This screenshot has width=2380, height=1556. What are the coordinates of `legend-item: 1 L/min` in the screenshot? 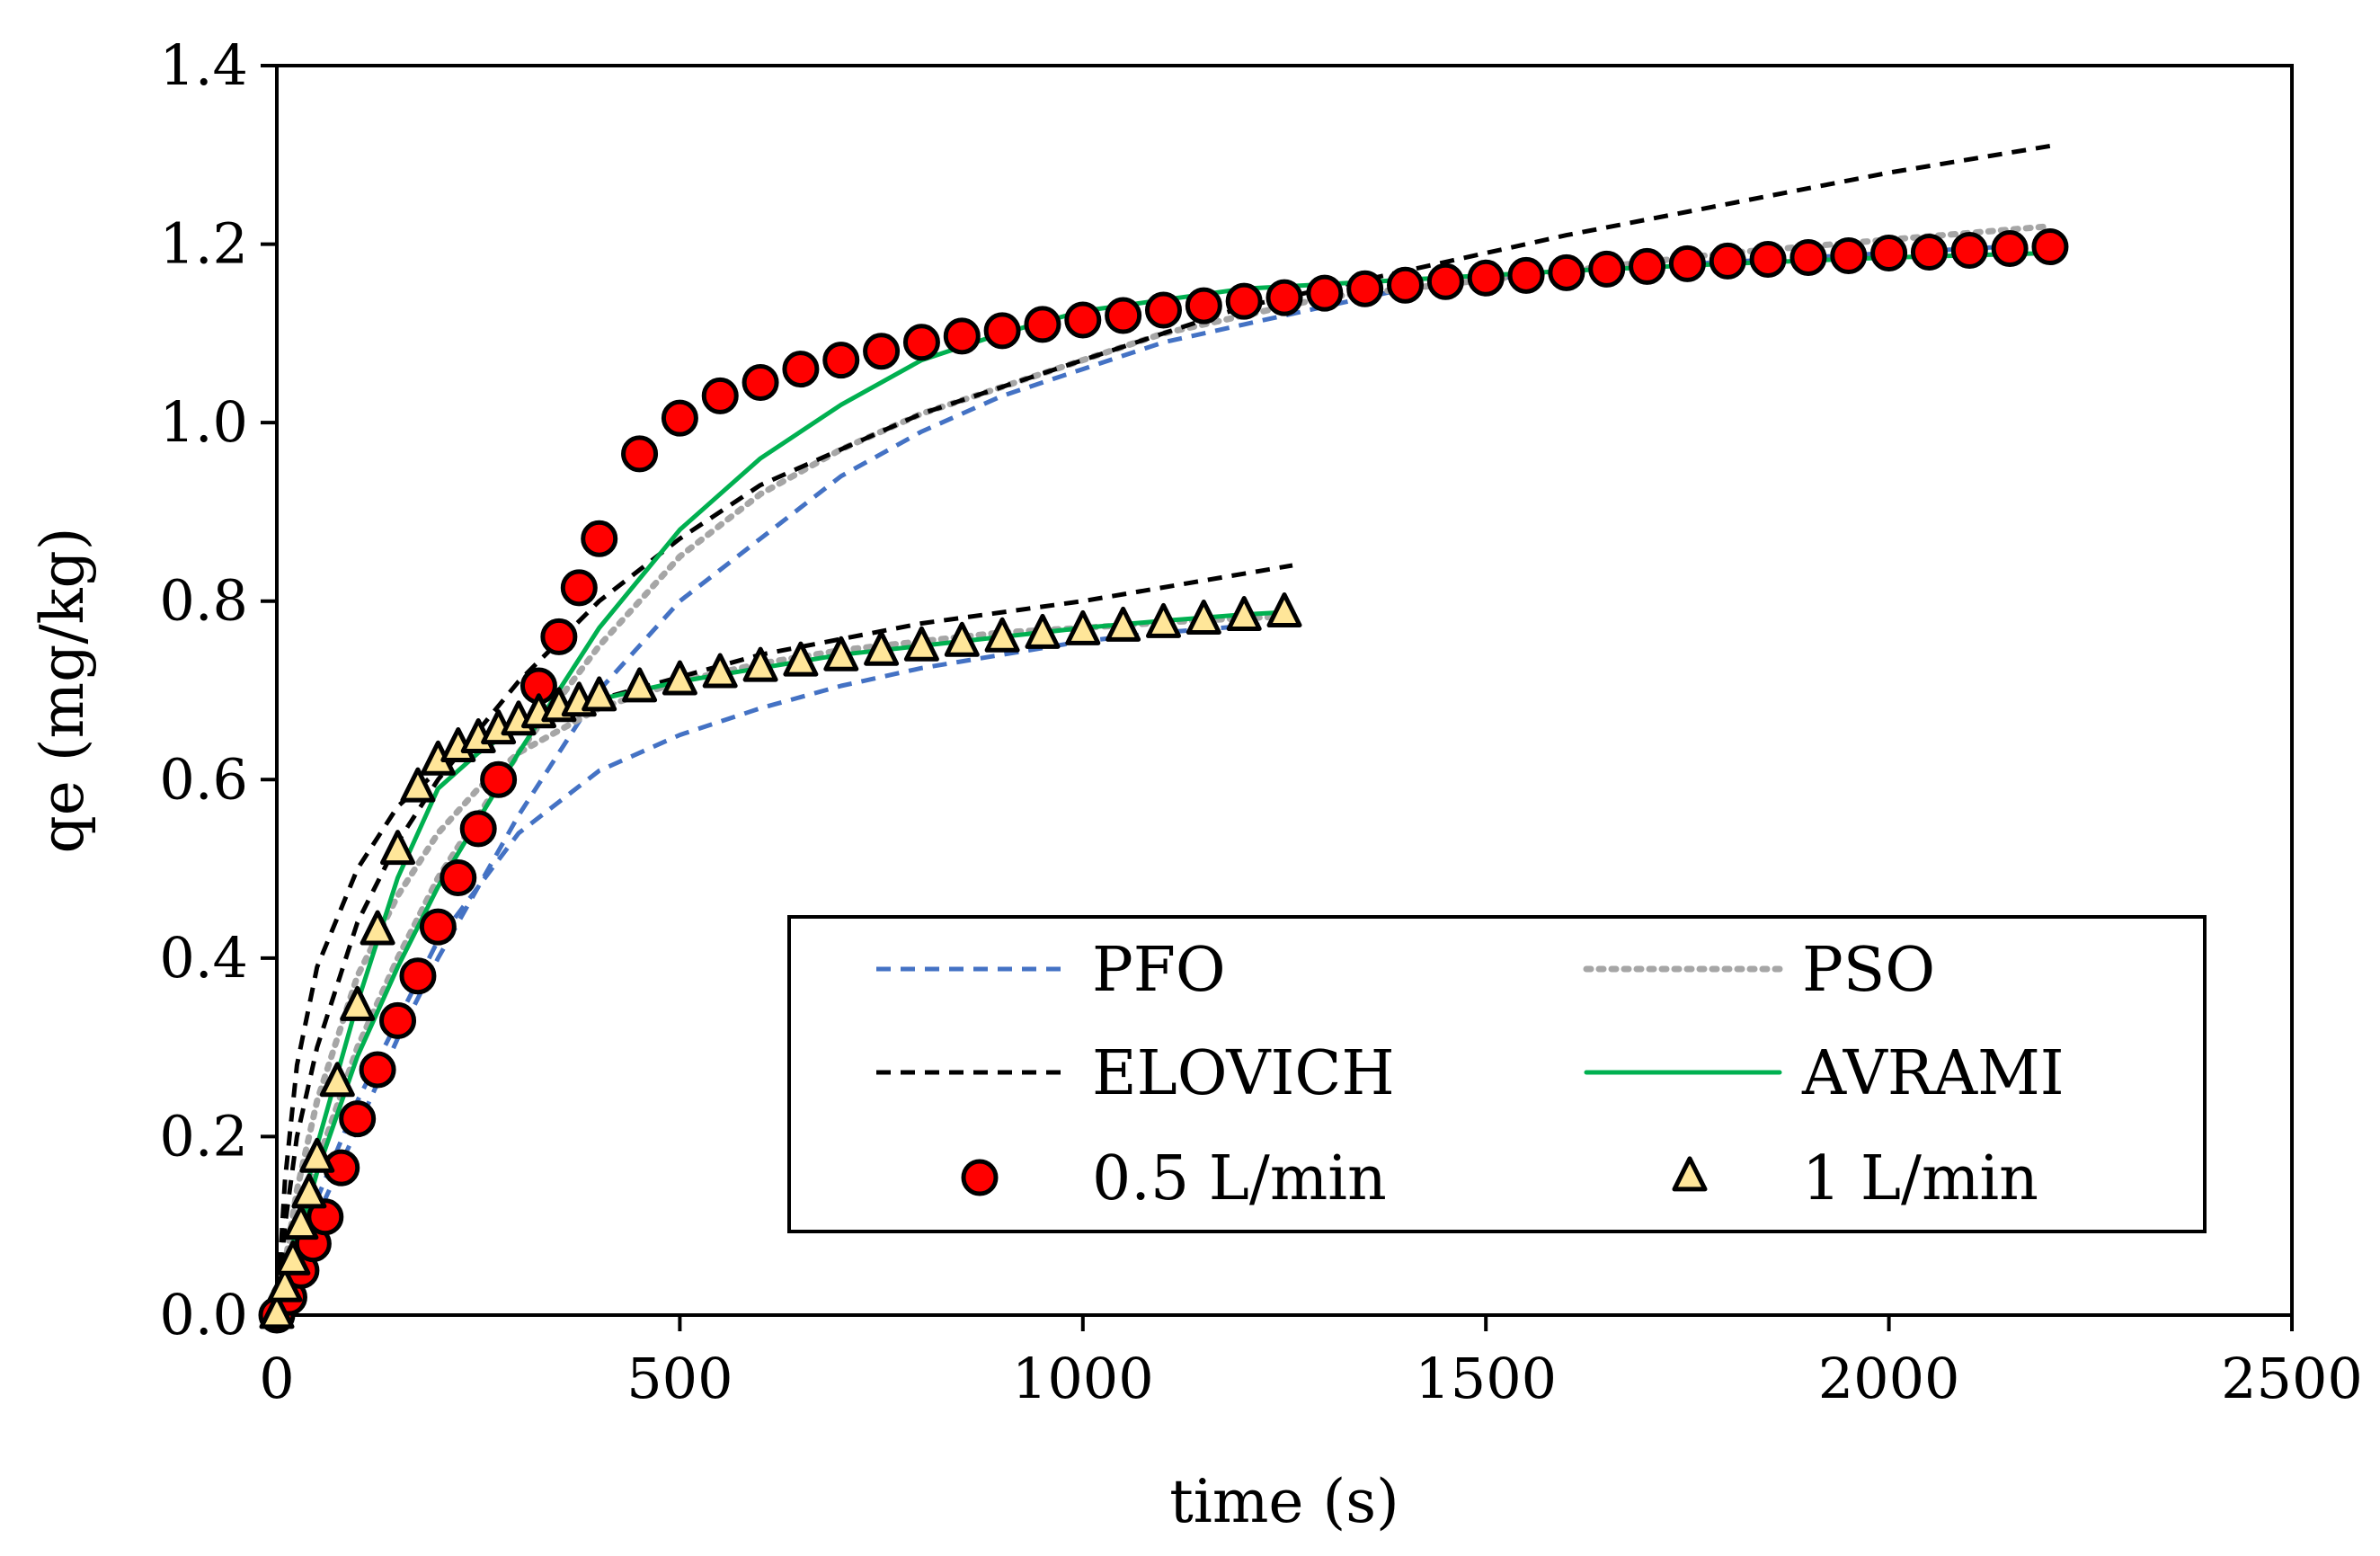 It's located at (1855, 1178).